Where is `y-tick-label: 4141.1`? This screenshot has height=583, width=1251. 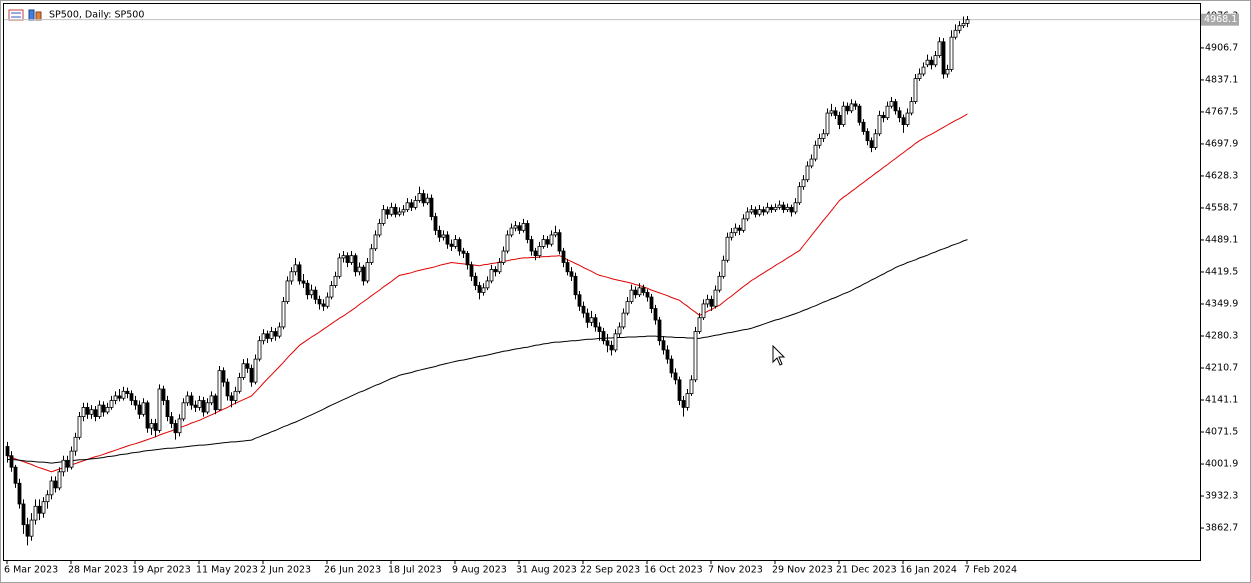
y-tick-label: 4141.1 is located at coordinates (1221, 400).